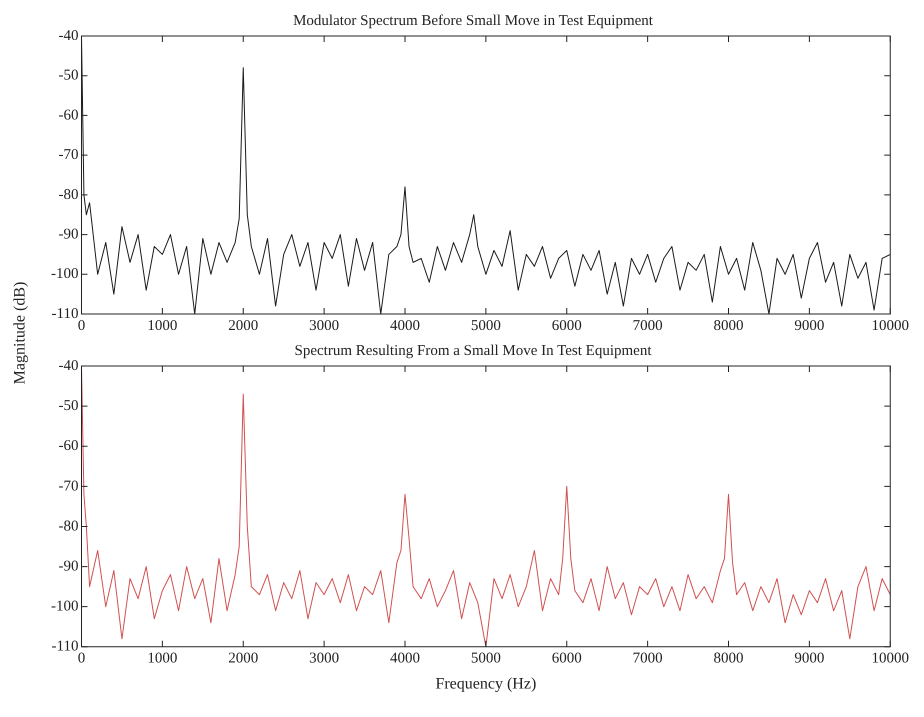 This screenshot has height=717, width=924. Describe the element at coordinates (20, 333) in the screenshot. I see `y-axis-title: Magnitude (dB)` at that location.